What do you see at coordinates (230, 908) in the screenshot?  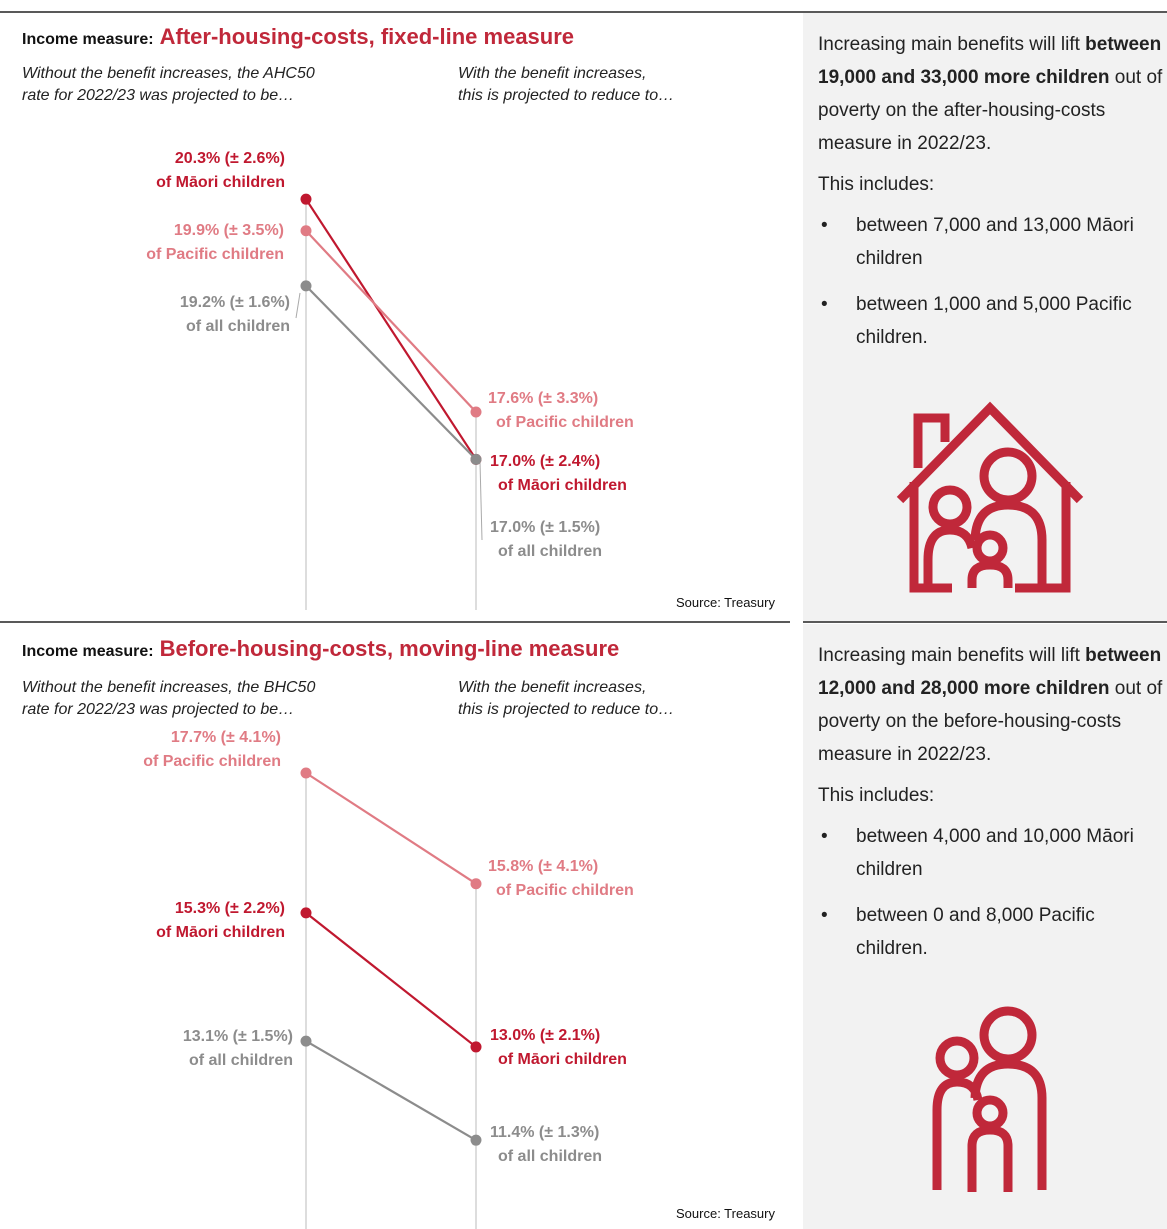 I see `value-label: 15.3% (± 2.2%)` at bounding box center [230, 908].